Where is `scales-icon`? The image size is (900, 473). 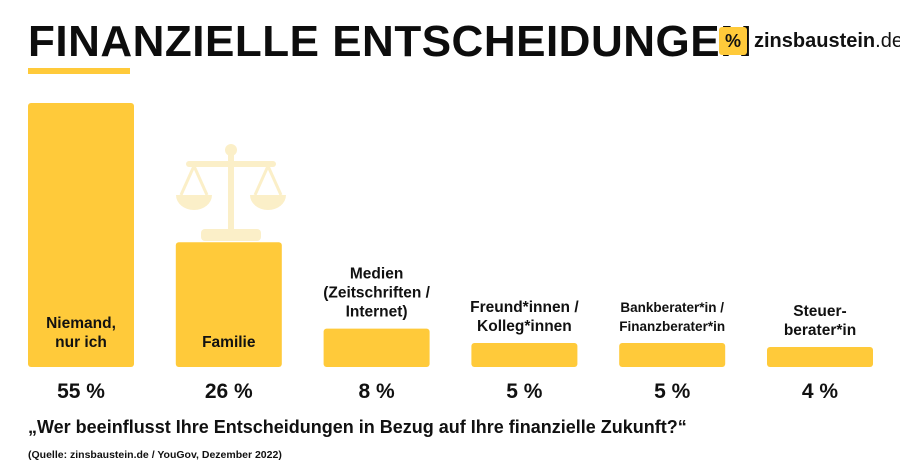
scales-icon is located at coordinates (231, 192).